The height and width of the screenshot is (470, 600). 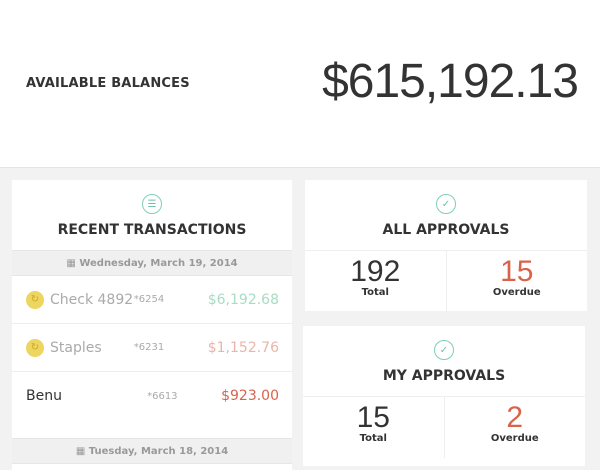 What do you see at coordinates (250, 396) in the screenshot?
I see `transaction-amount: $923.00` at bounding box center [250, 396].